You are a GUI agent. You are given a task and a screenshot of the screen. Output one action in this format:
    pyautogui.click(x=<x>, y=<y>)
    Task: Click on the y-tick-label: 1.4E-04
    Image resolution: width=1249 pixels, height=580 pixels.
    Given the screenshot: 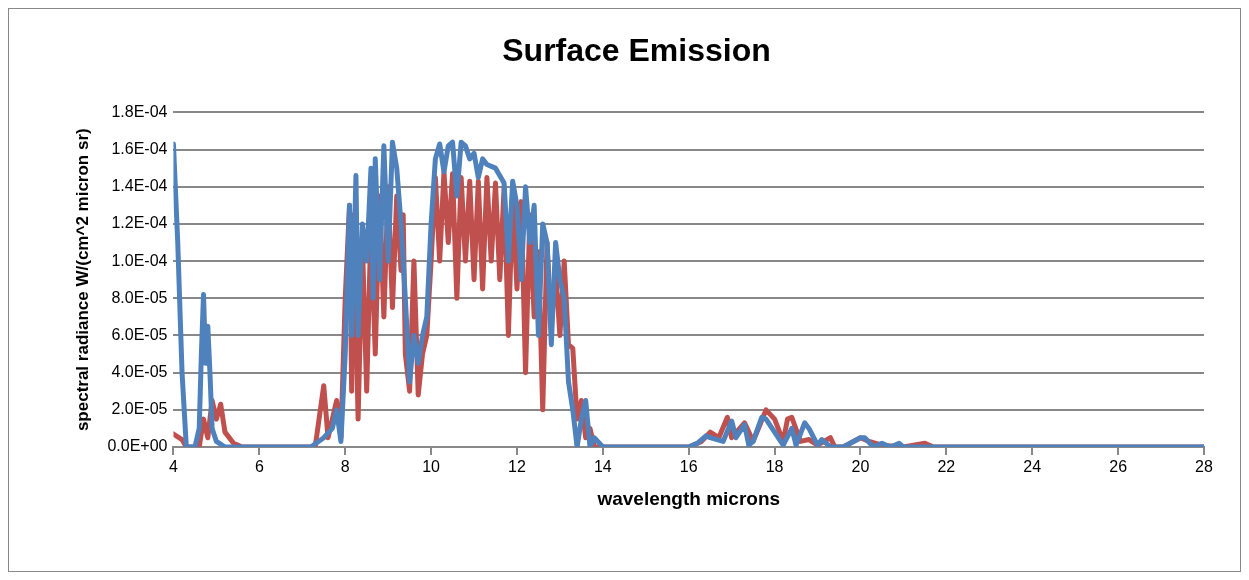 What is the action you would take?
    pyautogui.click(x=139, y=186)
    